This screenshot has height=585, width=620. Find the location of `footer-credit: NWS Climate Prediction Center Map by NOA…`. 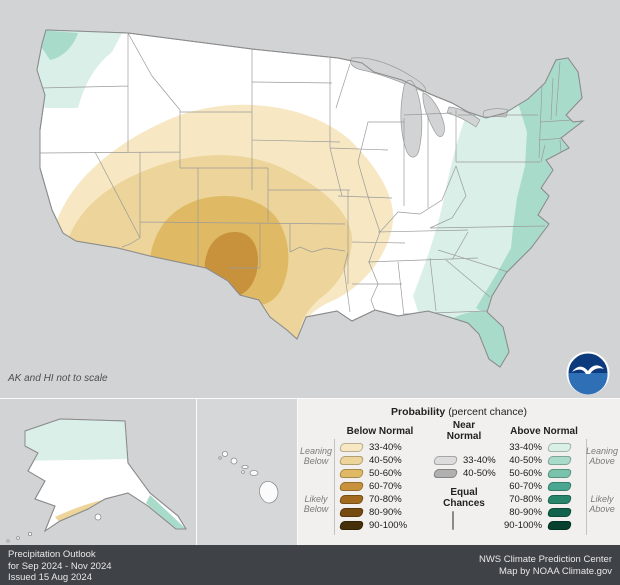

footer-credit: NWS Climate Prediction Center Map by NOA… is located at coordinates (545, 565).